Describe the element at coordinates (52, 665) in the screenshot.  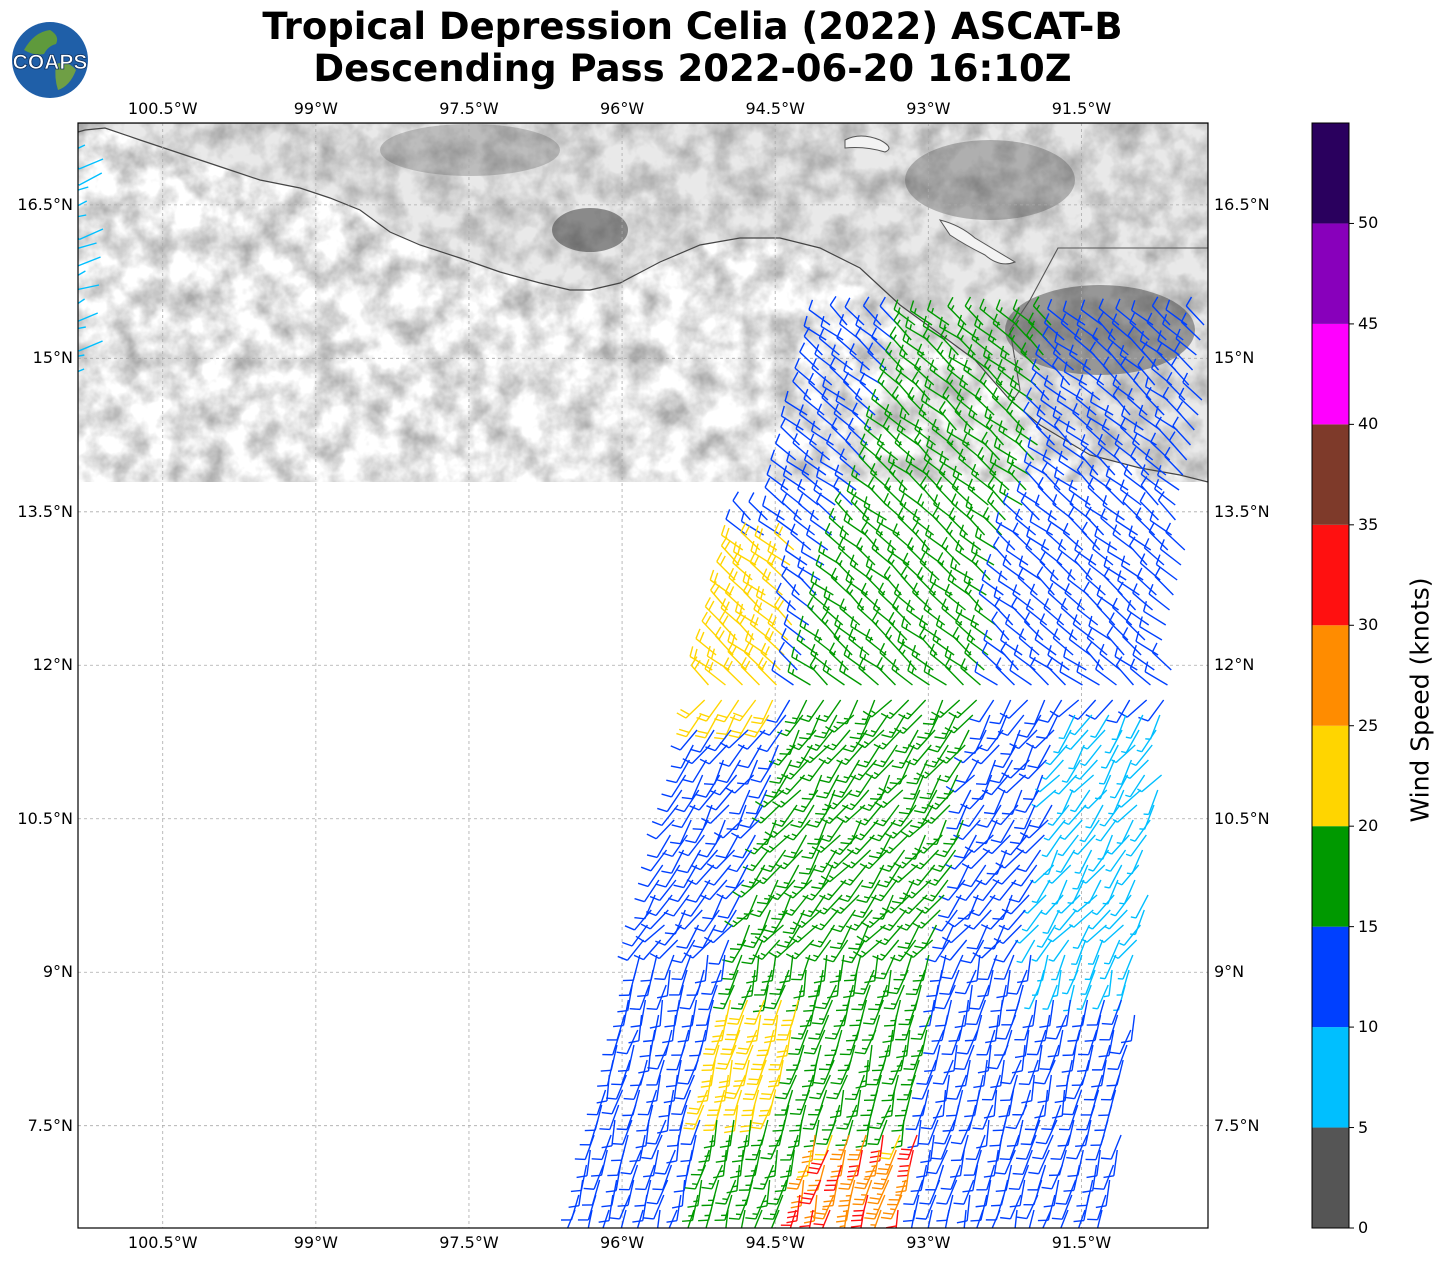
I see `lat-label-left: 12°N` at that location.